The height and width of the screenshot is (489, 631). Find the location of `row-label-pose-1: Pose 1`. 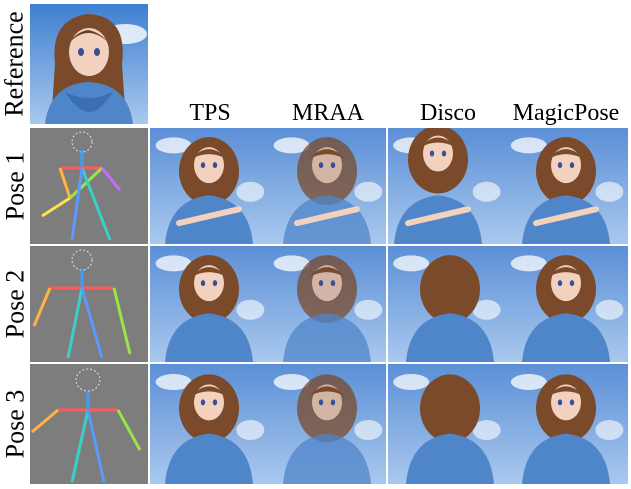

row-label-pose-1: Pose 1 is located at coordinates (14, 186).